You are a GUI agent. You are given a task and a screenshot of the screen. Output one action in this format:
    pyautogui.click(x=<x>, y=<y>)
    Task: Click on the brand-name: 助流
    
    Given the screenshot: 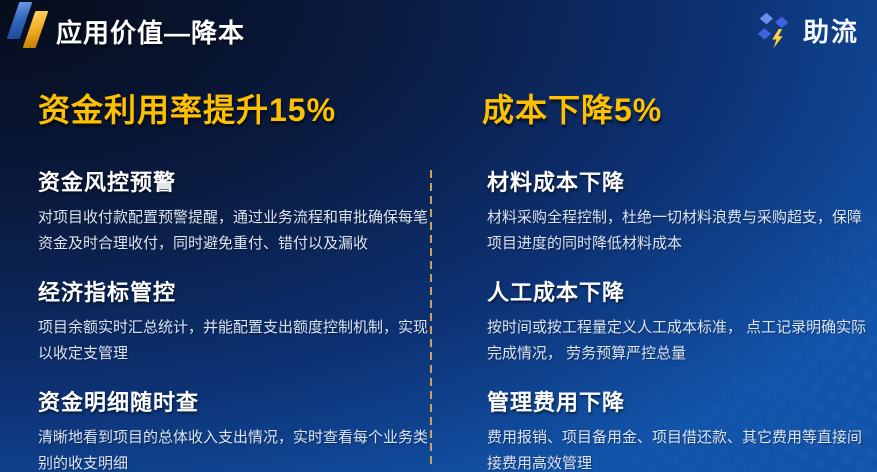 What is the action you would take?
    pyautogui.click(x=830, y=31)
    